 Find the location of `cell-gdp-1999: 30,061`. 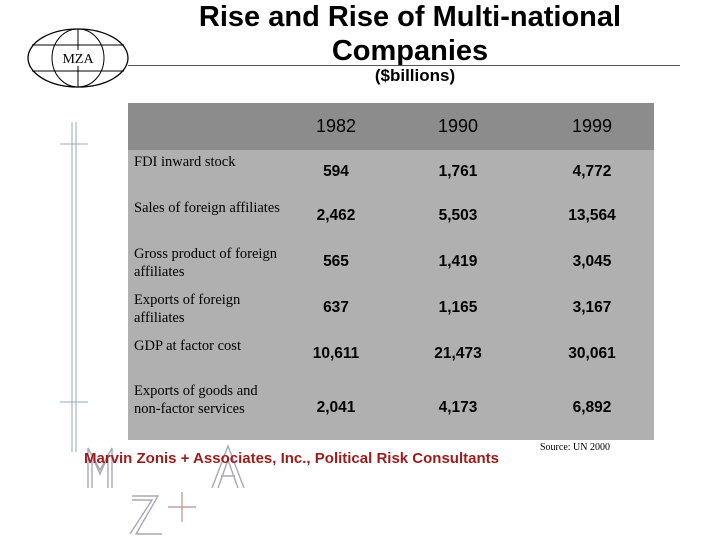

cell-gdp-1999: 30,061 is located at coordinates (592, 353).